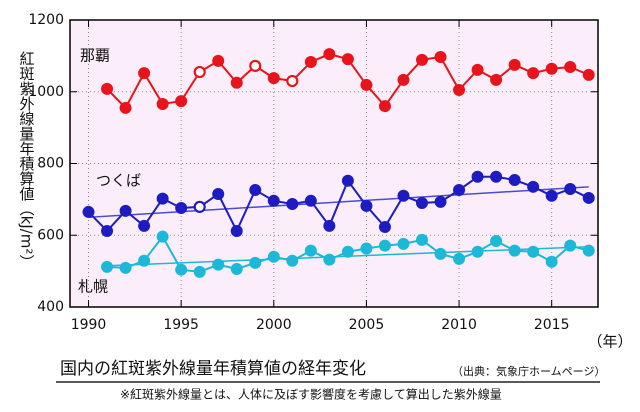  Describe the element at coordinates (311, 394) in the screenshot. I see `note: ※紅斑紫外線量とは、人体に及ぼす影響度を考慮して算出した紫外線量` at that location.